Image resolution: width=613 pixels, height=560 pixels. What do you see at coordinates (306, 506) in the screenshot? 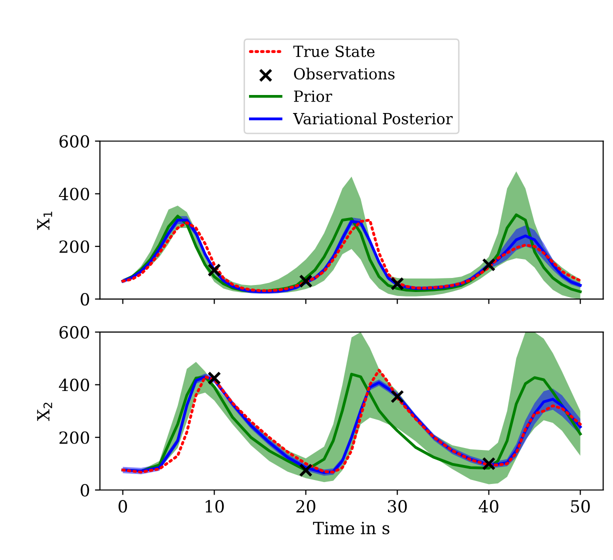
I see `x-tick-label: 20` at bounding box center [306, 506].